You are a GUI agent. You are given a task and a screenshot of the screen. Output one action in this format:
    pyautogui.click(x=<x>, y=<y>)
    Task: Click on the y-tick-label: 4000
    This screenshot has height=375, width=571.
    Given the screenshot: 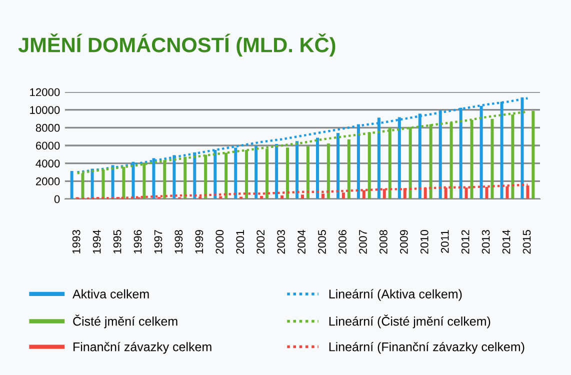 What is the action you would take?
    pyautogui.click(x=48, y=164)
    